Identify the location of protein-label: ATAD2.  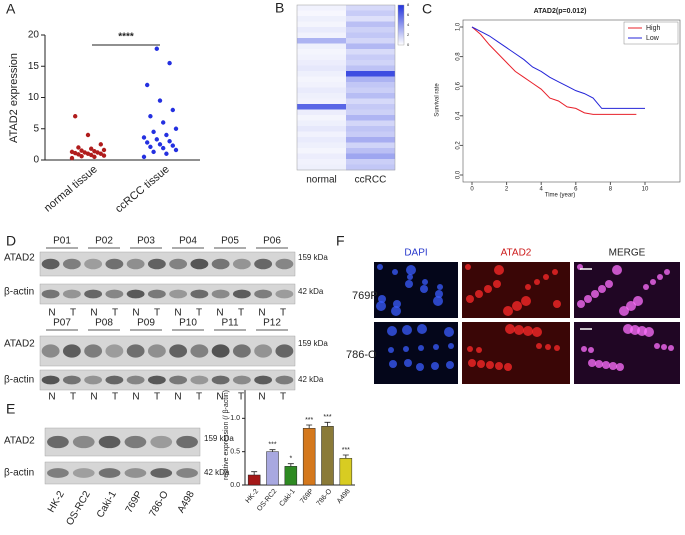
(19, 441).